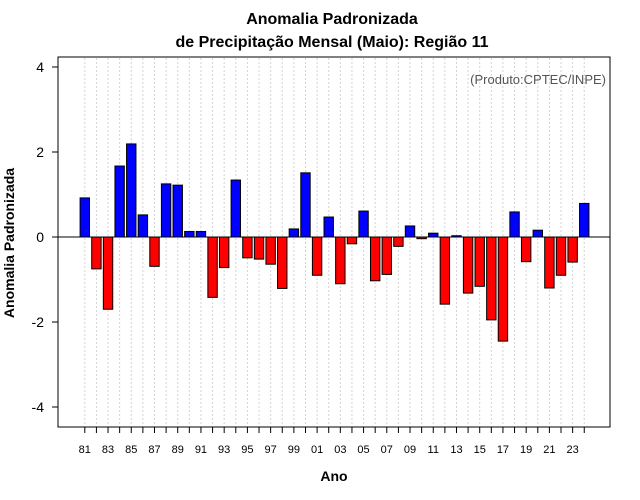 This screenshot has height=500, width=640. Describe the element at coordinates (45, 237) in the screenshot. I see `y-axis: 4 2 0 -2 -4` at that location.